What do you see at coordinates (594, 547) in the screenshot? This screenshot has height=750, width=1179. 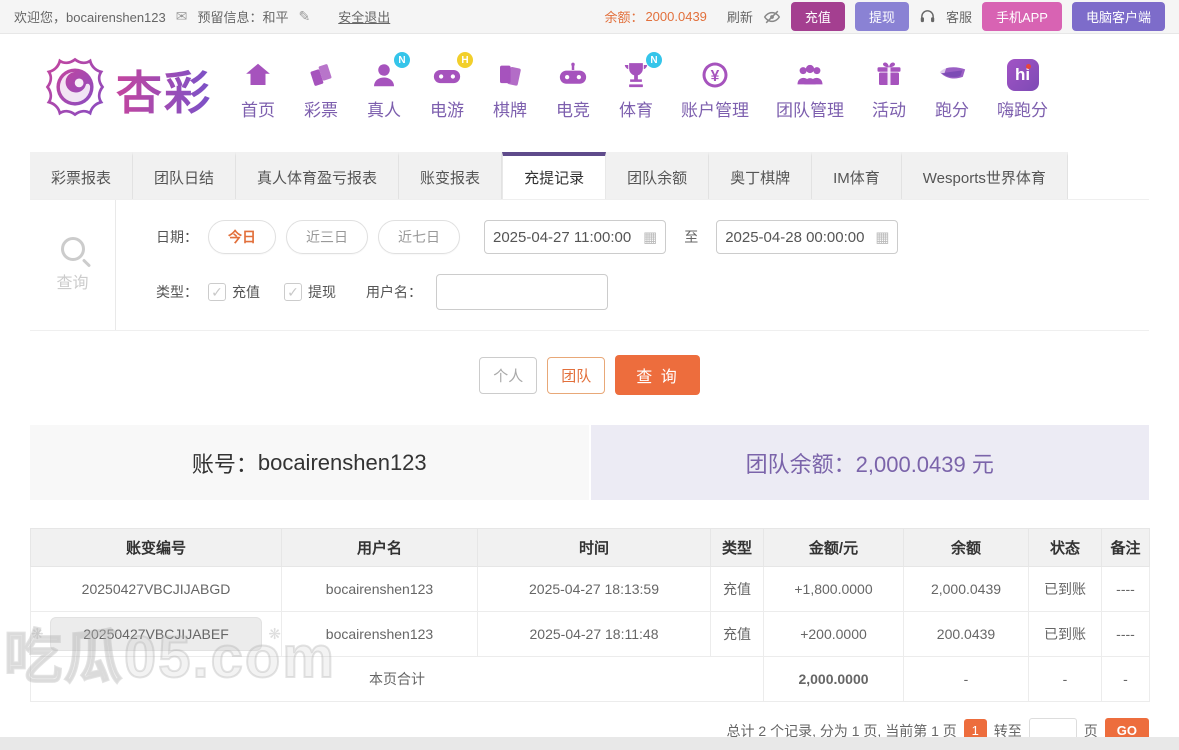 I see `col-time: 时间` at bounding box center [594, 547].